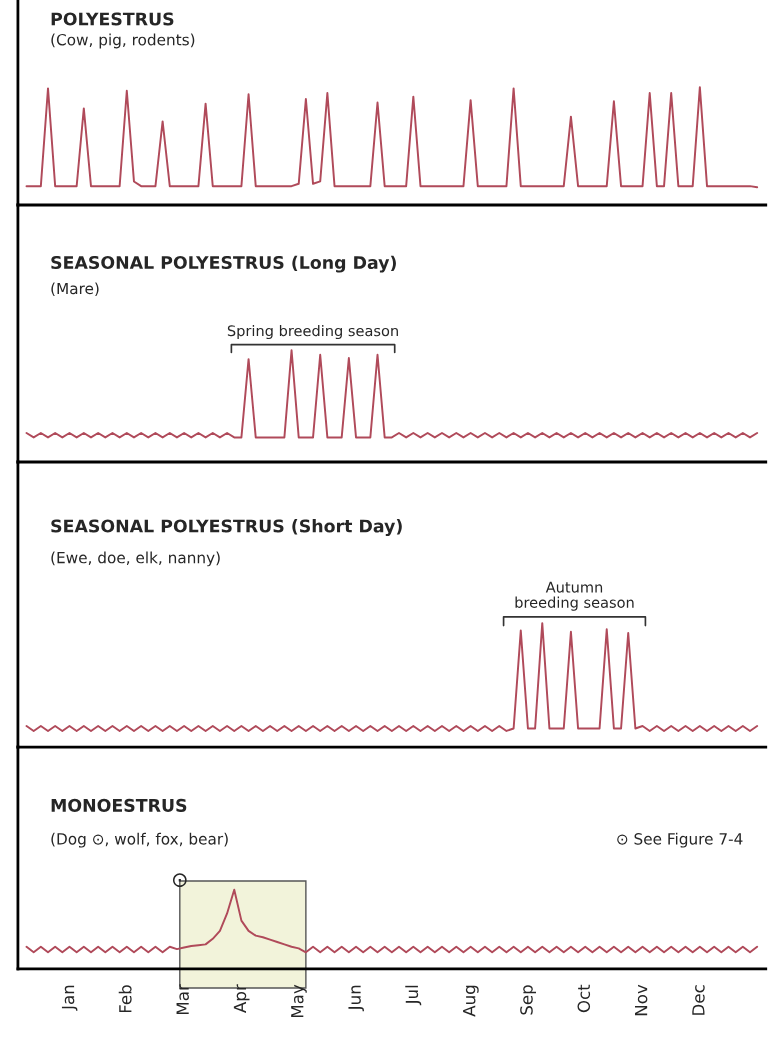  What do you see at coordinates (471, 1001) in the screenshot?
I see `x-tick-label: Aug` at bounding box center [471, 1001].